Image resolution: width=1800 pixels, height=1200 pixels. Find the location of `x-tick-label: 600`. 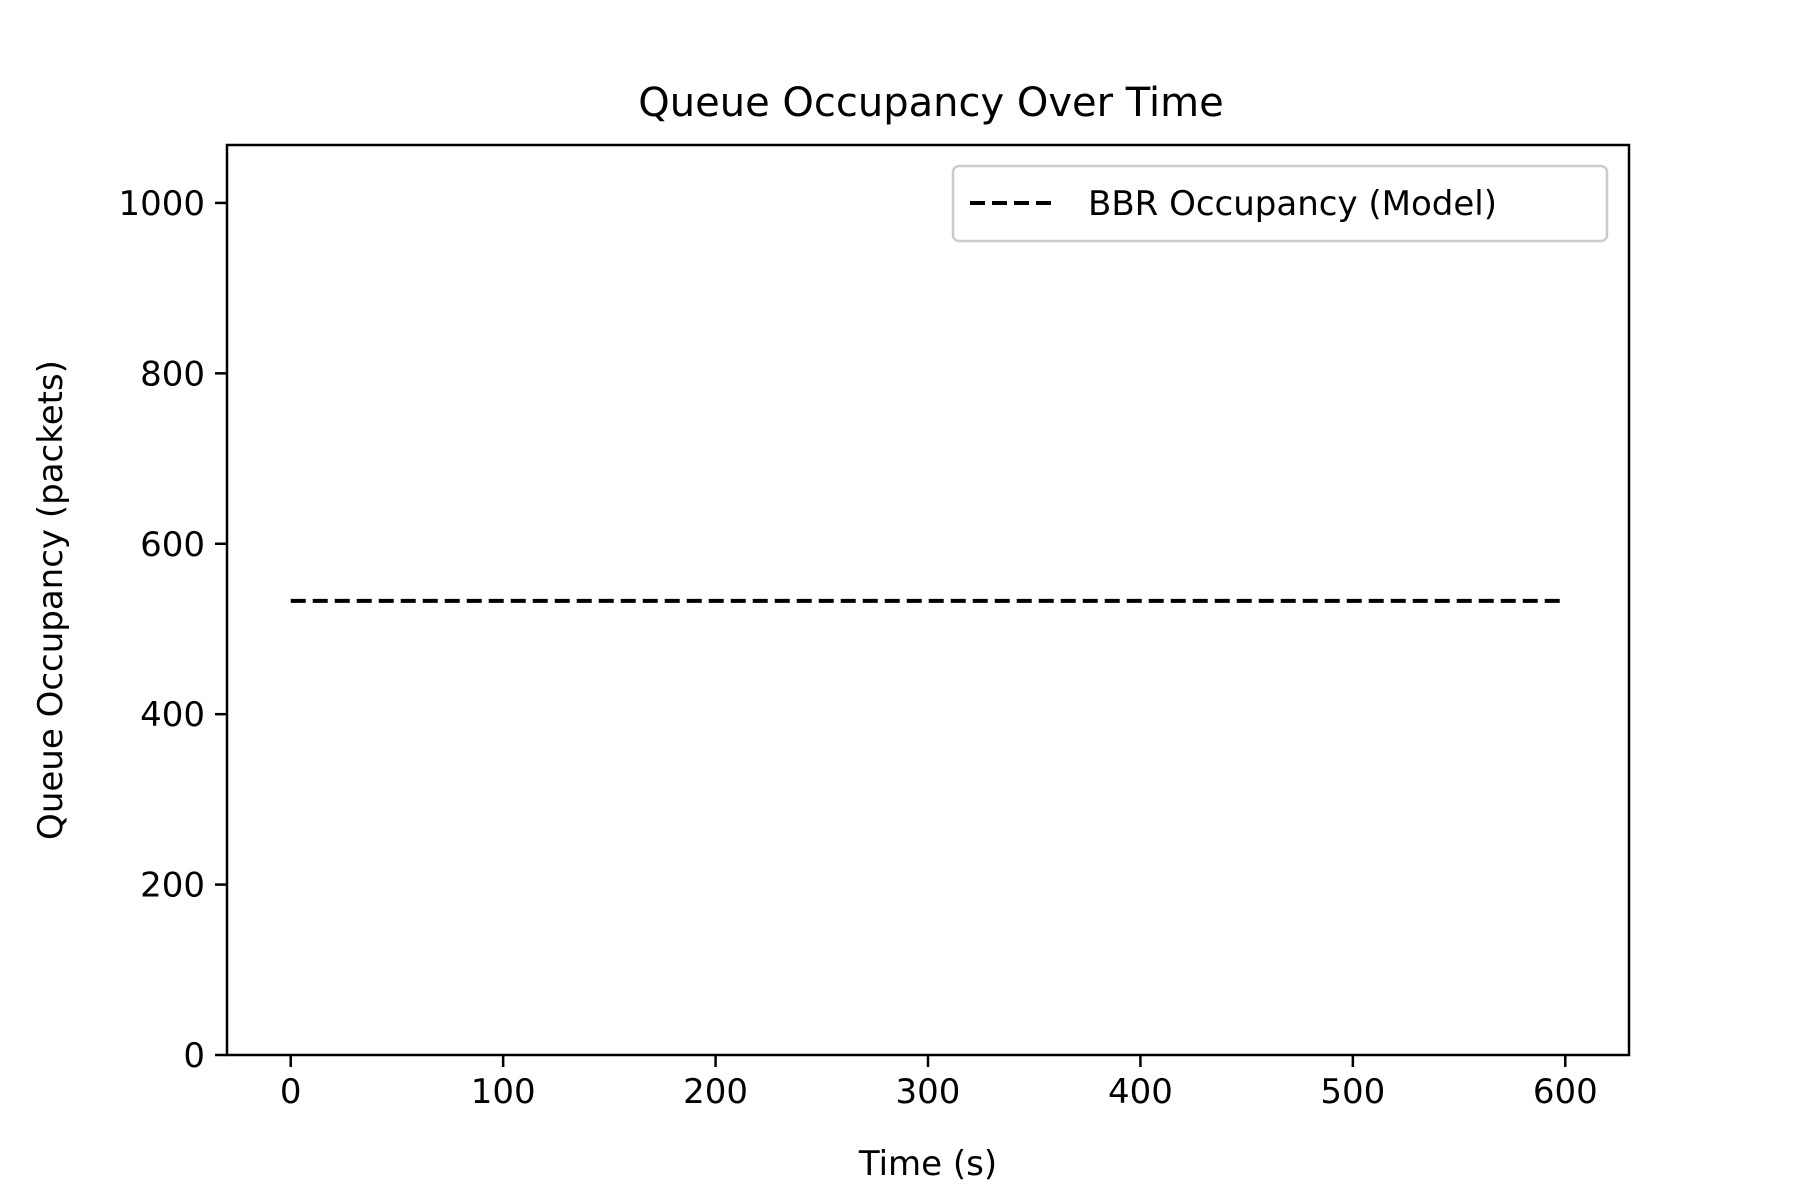

x-tick-label: 600 is located at coordinates (1565, 1092).